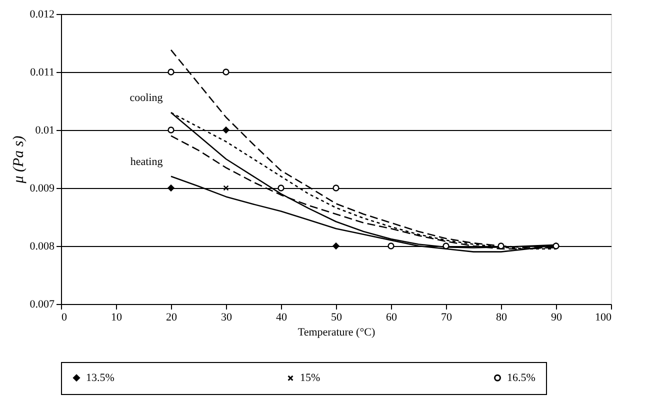 The width and height of the screenshot is (650, 408). Describe the element at coordinates (44, 130) in the screenshot. I see `y-tick-label: 0.01` at that location.